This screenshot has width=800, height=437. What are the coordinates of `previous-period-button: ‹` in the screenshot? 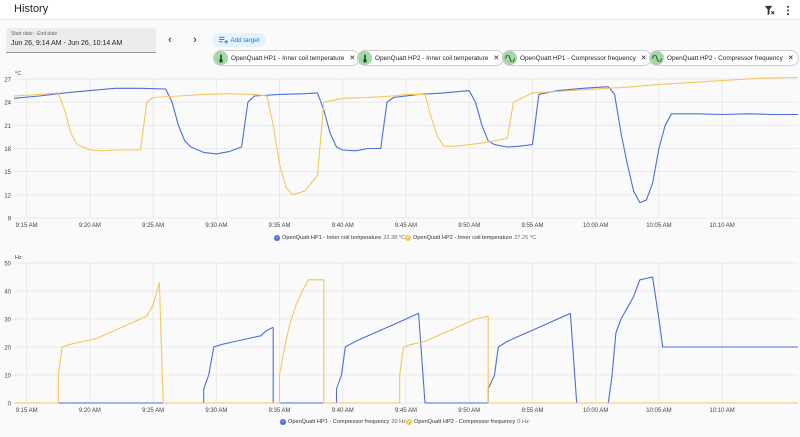 It's located at (170, 40).